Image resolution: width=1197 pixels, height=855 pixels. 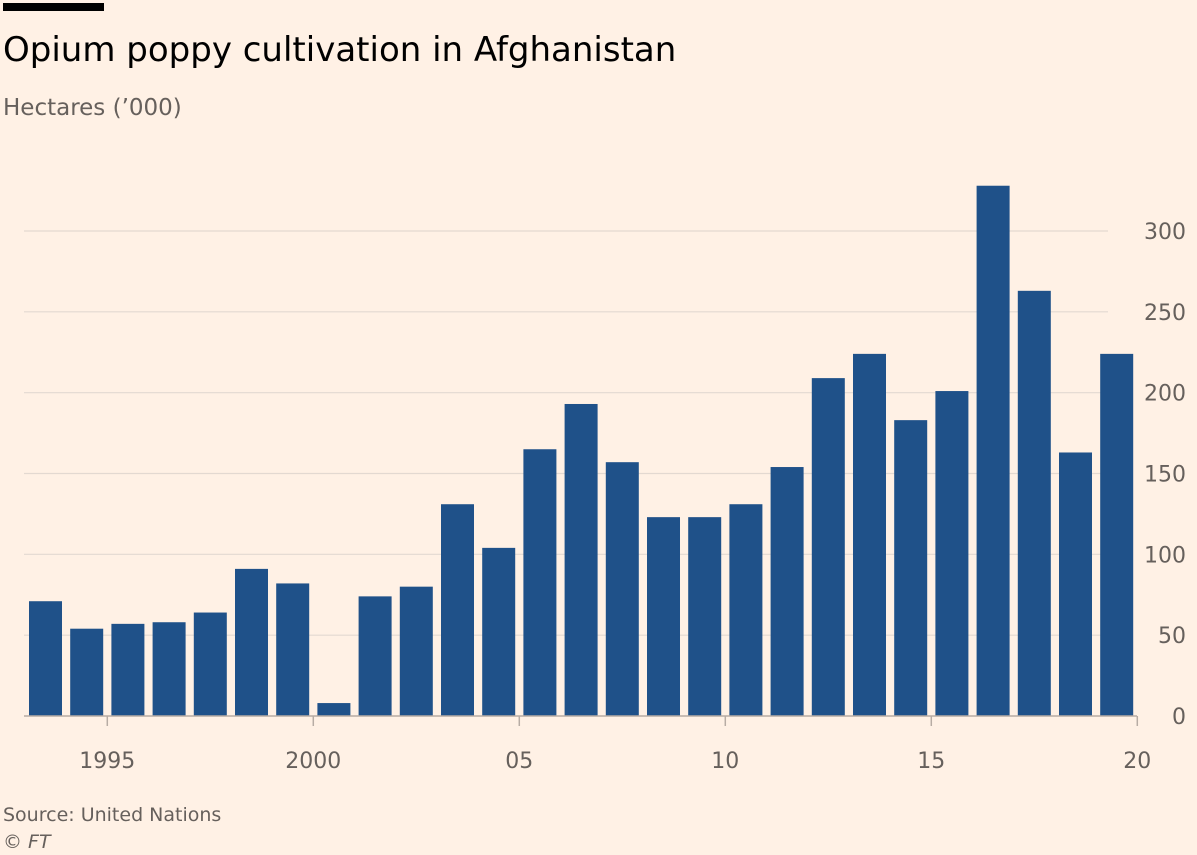 I want to click on bar-2012, so click(x=787, y=591).